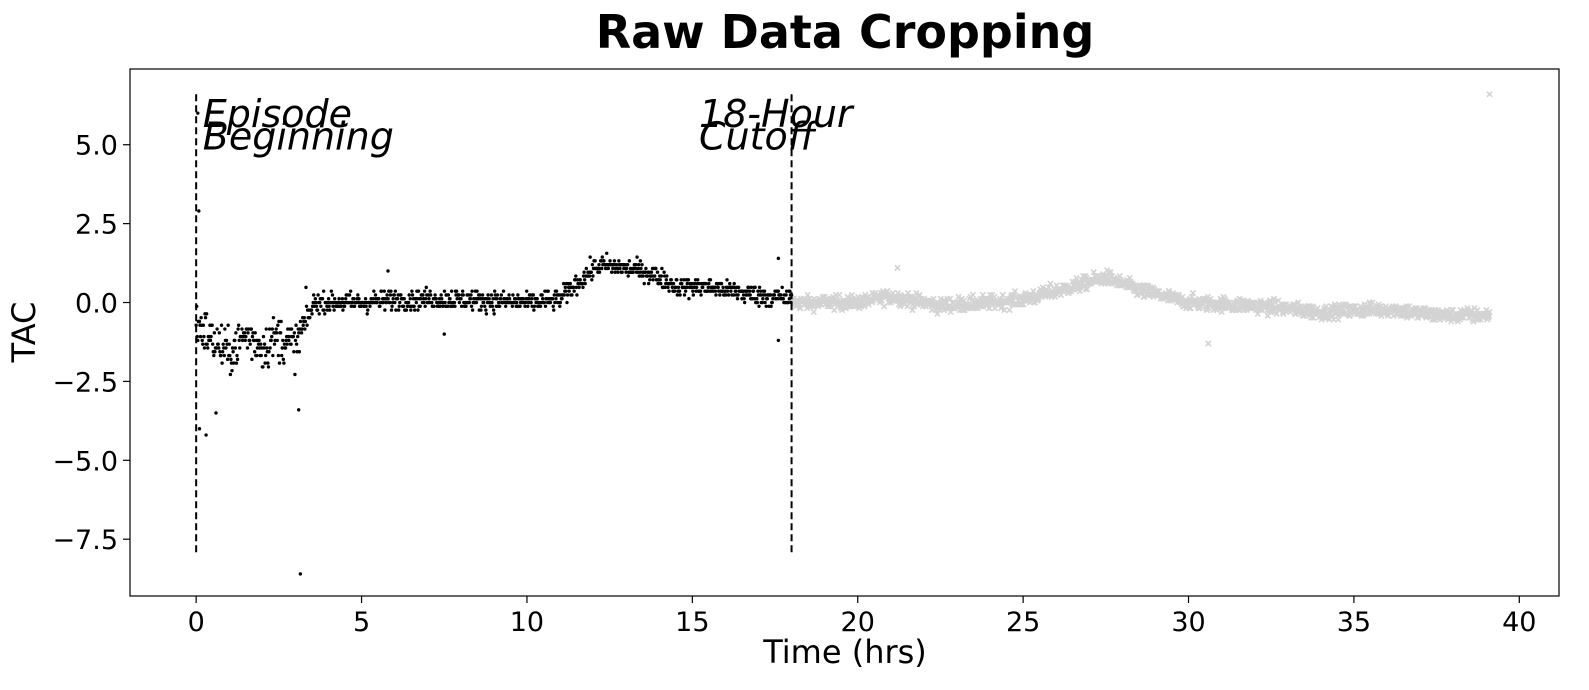  I want to click on x-tick-label: 0, so click(196, 622).